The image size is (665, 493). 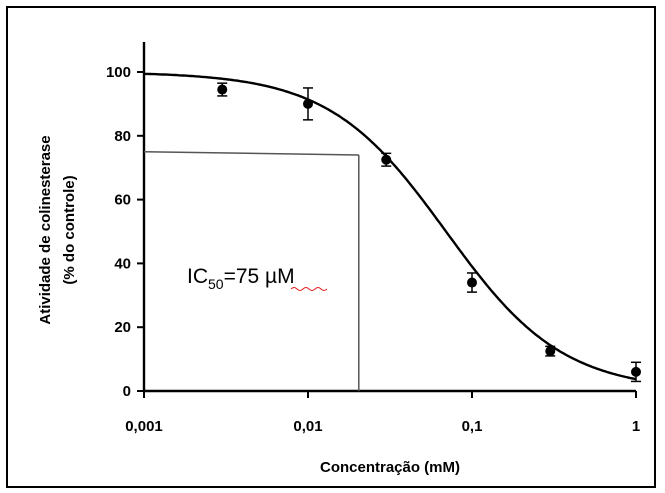 What do you see at coordinates (118, 72) in the screenshot?
I see `y-tick-label: 100` at bounding box center [118, 72].